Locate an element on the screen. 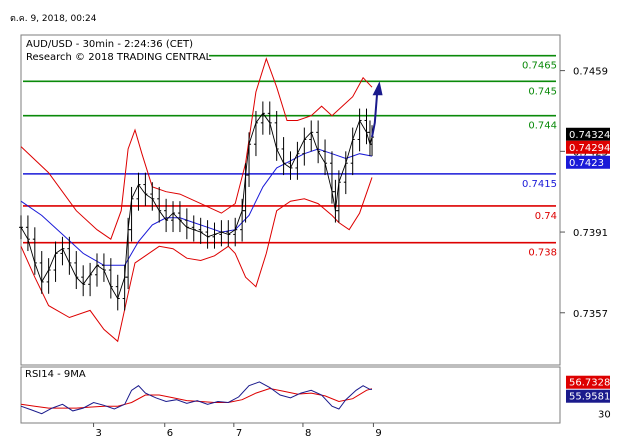  resistance-level-2-label: 0.744 is located at coordinates (542, 126).